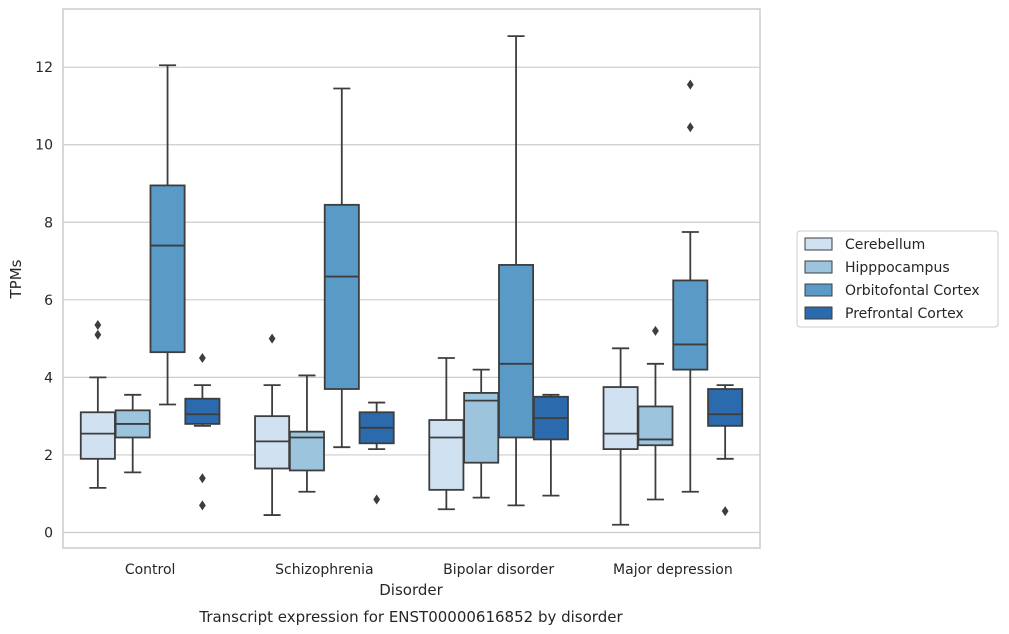  I want to click on y-tick-label: 0, so click(48, 533).